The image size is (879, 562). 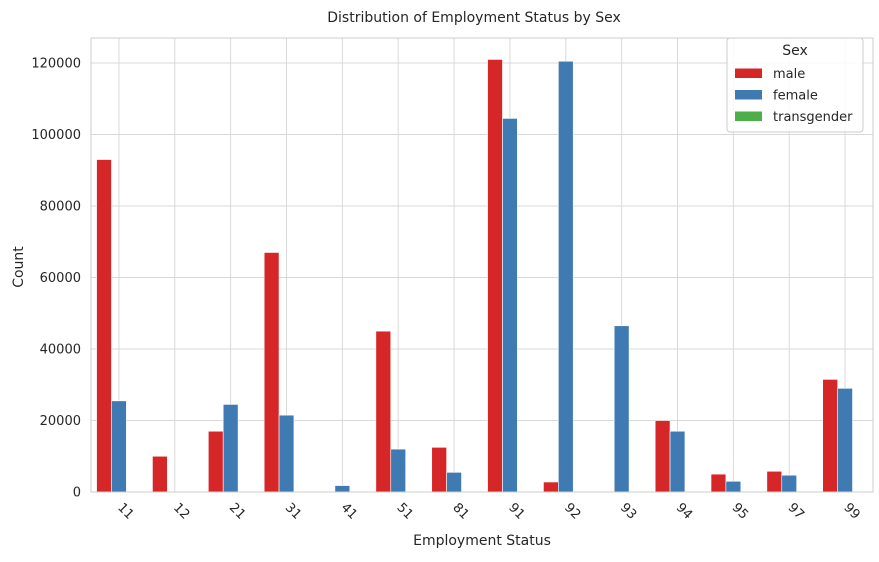 What do you see at coordinates (740, 511) in the screenshot?
I see `x-tick-label: 95` at bounding box center [740, 511].